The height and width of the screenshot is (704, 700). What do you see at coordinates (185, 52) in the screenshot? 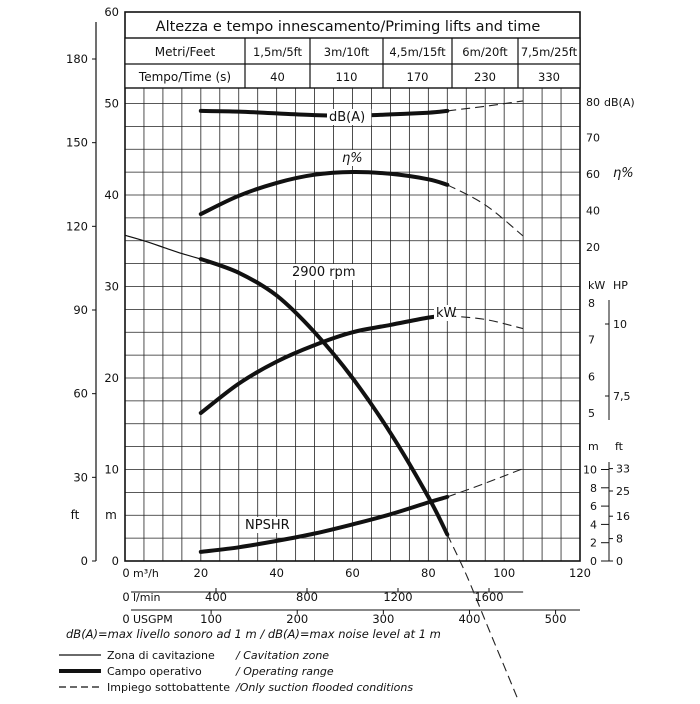
I see `table-row-label-lift: Metri/Feet` at bounding box center [185, 52].